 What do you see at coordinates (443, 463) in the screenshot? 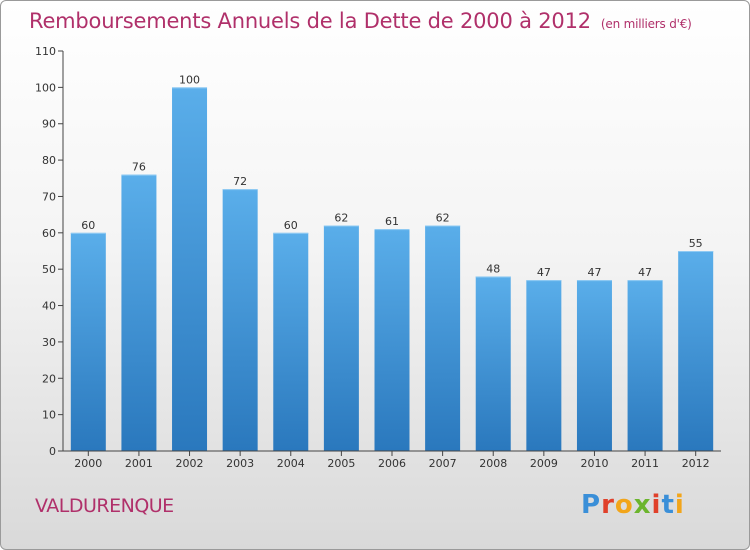
I see `x-tick-label: 2007` at bounding box center [443, 463].